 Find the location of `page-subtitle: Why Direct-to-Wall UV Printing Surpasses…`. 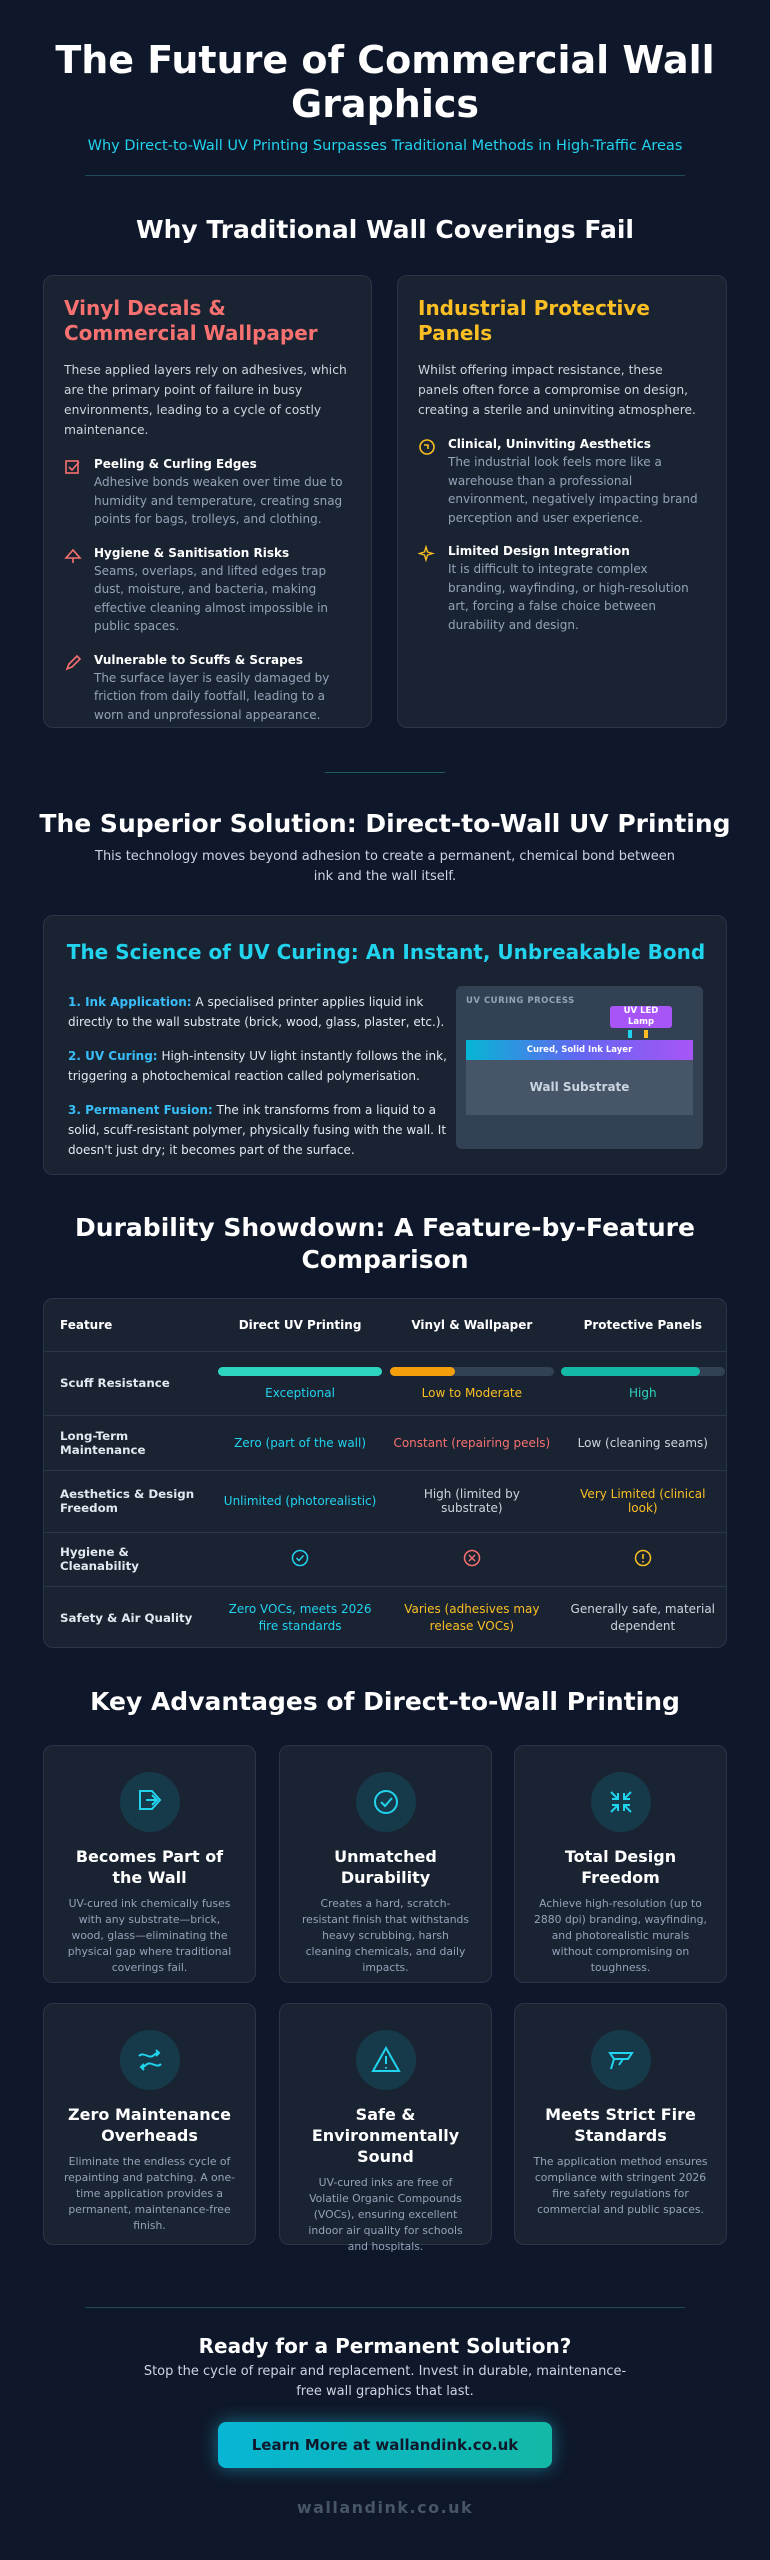

page-subtitle: Why Direct-to-Wall UV Printing Surpasses… is located at coordinates (385, 146).